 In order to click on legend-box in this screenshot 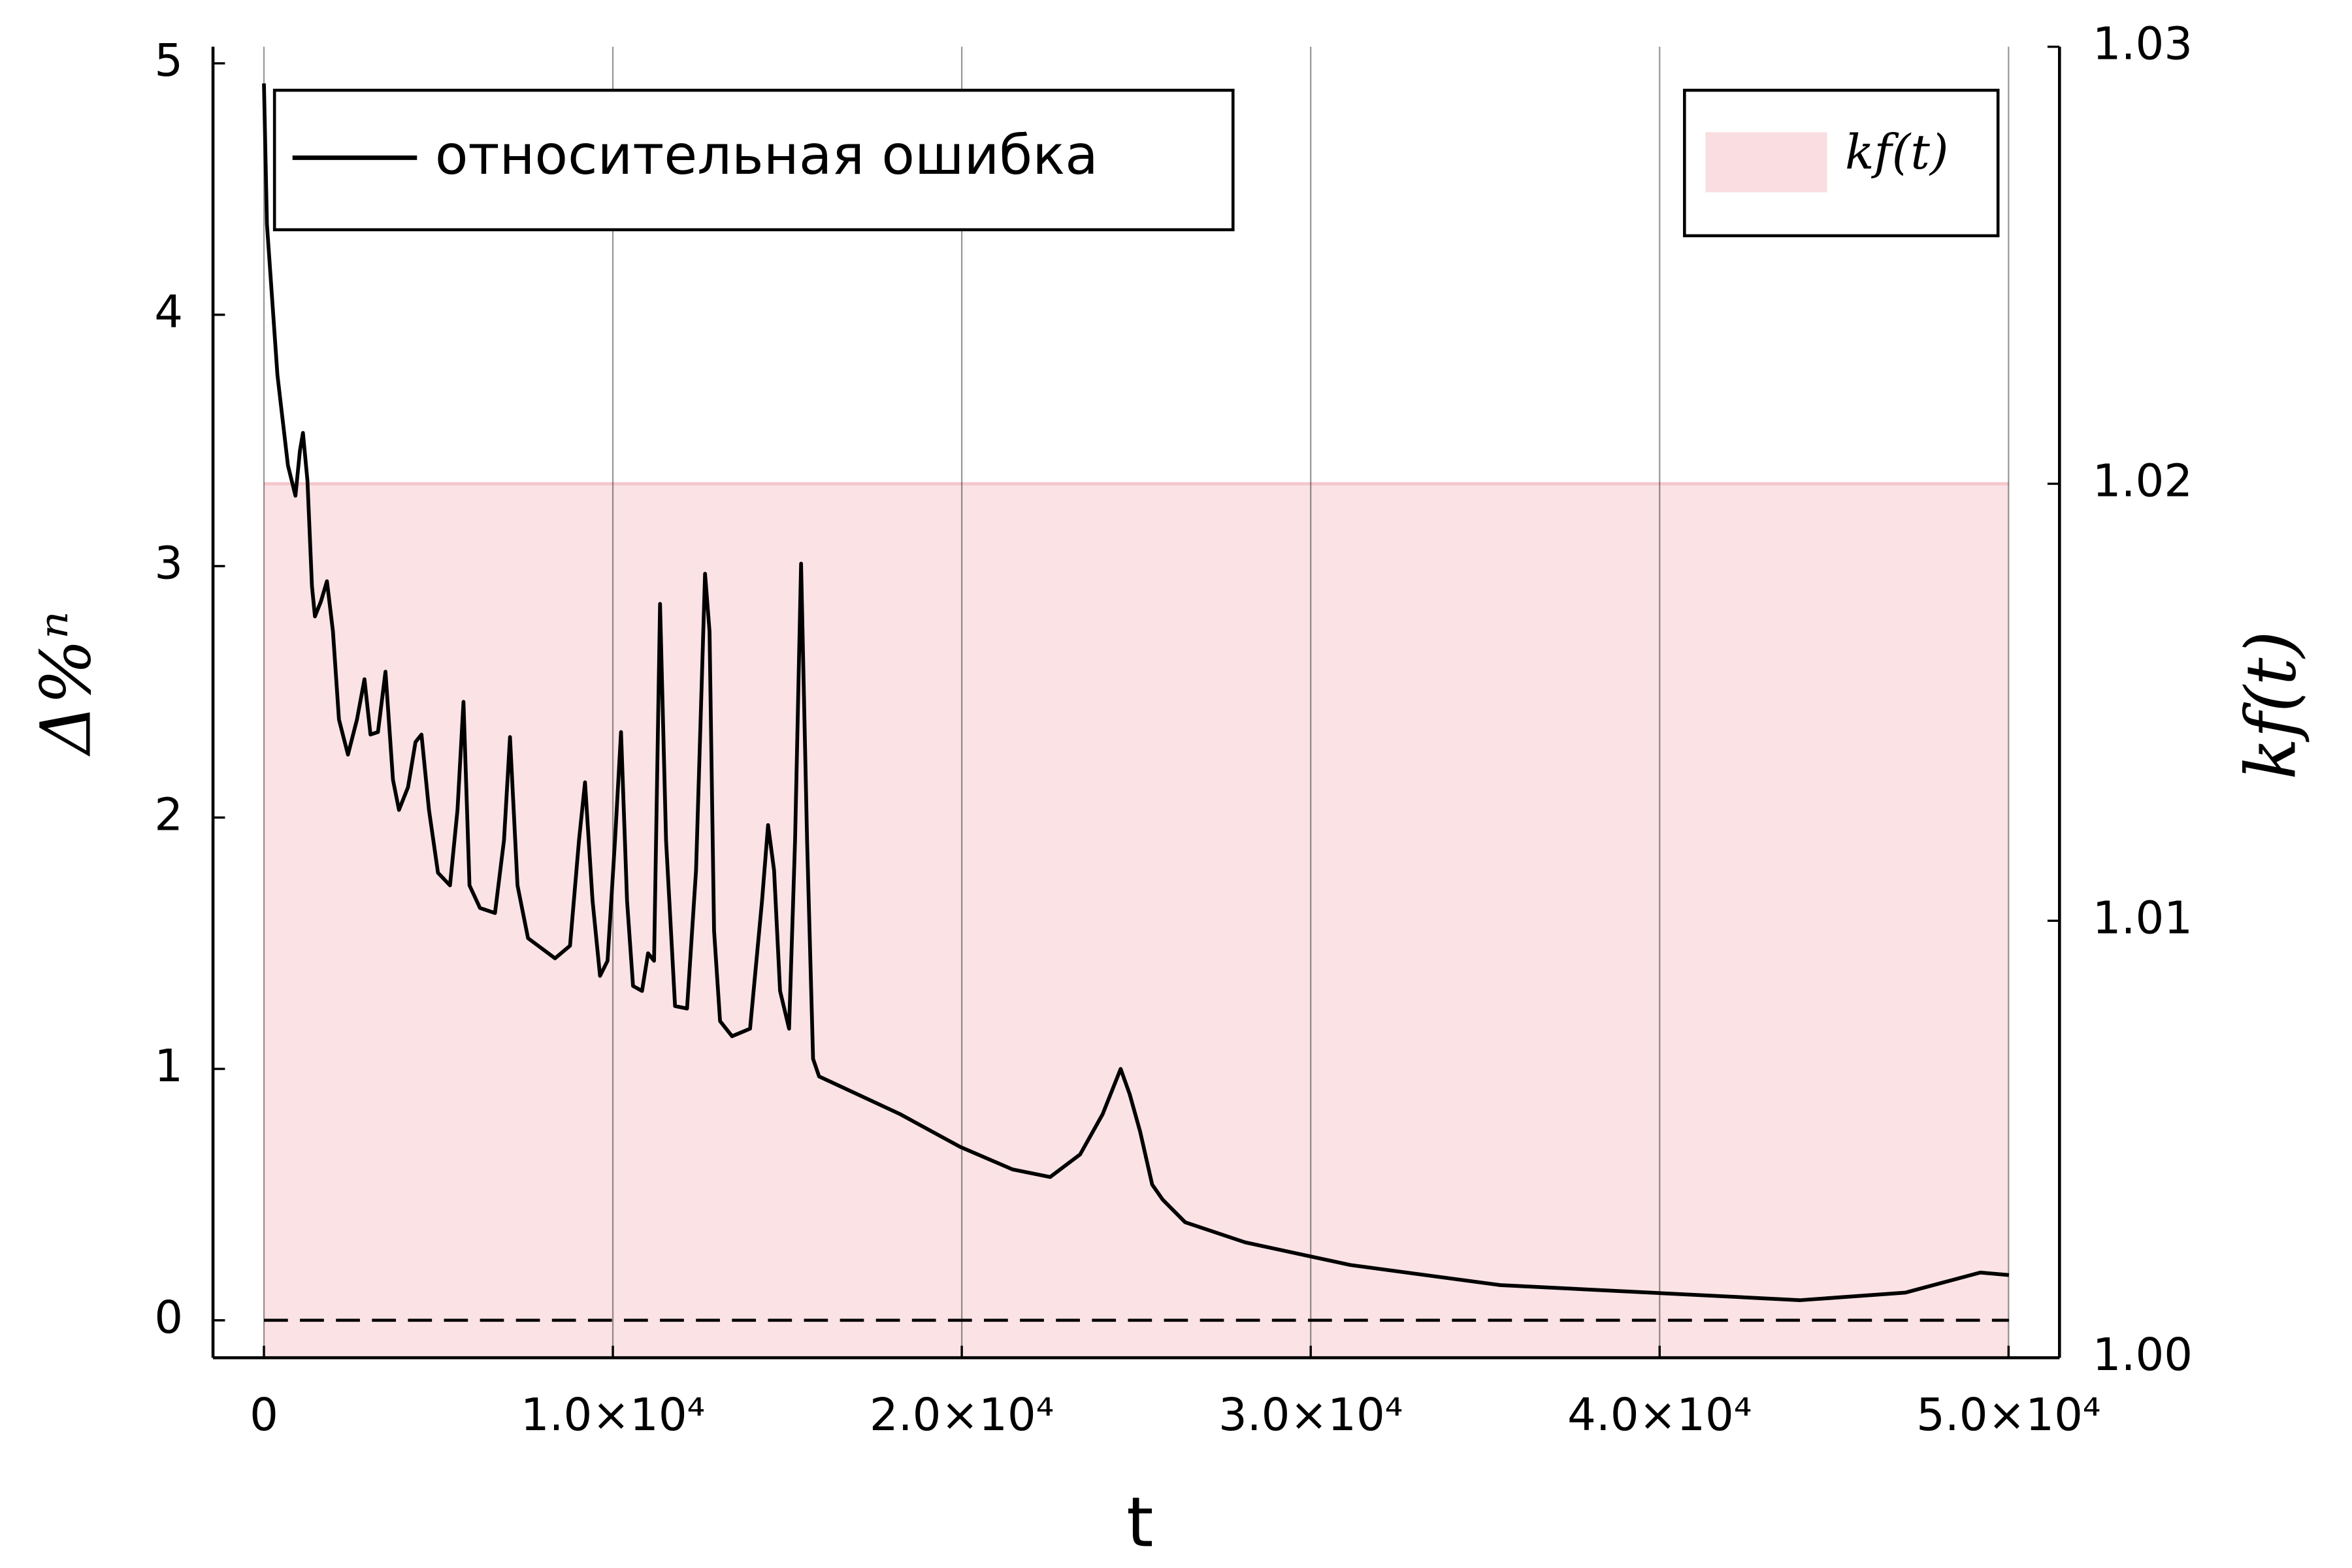, I will do `click(753, 159)`.